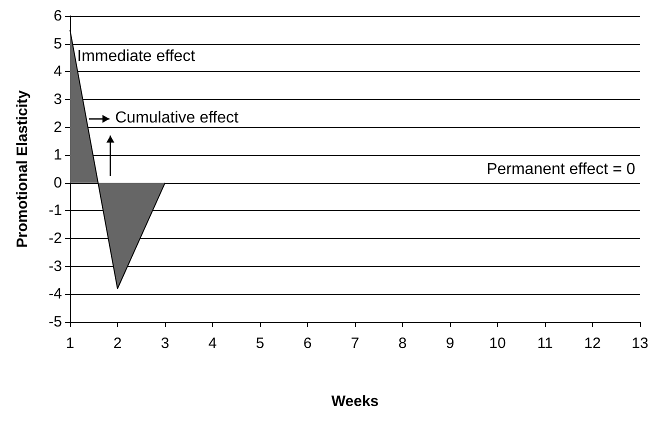  Describe the element at coordinates (58, 16) in the screenshot. I see `y-tick-label: 6` at that location.